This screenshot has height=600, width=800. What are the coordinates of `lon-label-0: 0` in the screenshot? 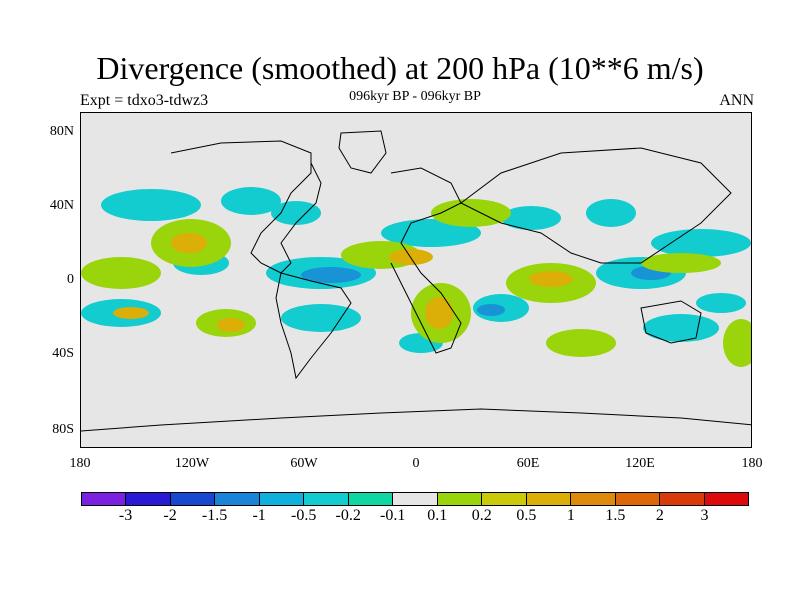 It's located at (416, 463).